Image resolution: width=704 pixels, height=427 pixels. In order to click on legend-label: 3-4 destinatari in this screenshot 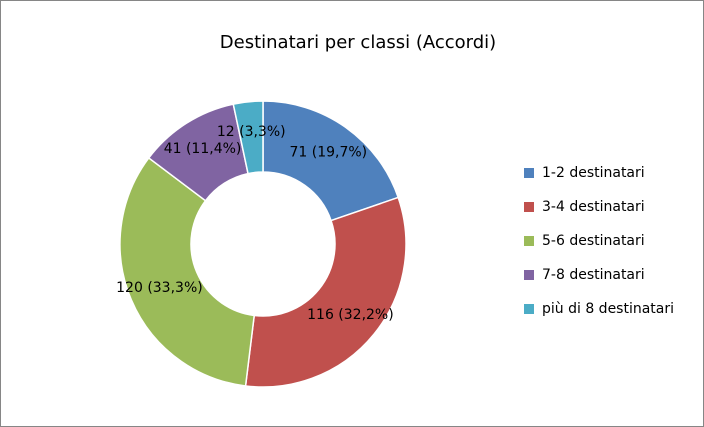, I will do `click(593, 207)`.